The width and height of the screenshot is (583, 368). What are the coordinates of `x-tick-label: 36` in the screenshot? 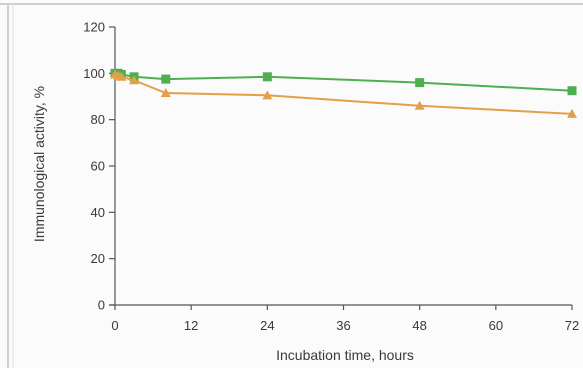 It's located at (343, 325).